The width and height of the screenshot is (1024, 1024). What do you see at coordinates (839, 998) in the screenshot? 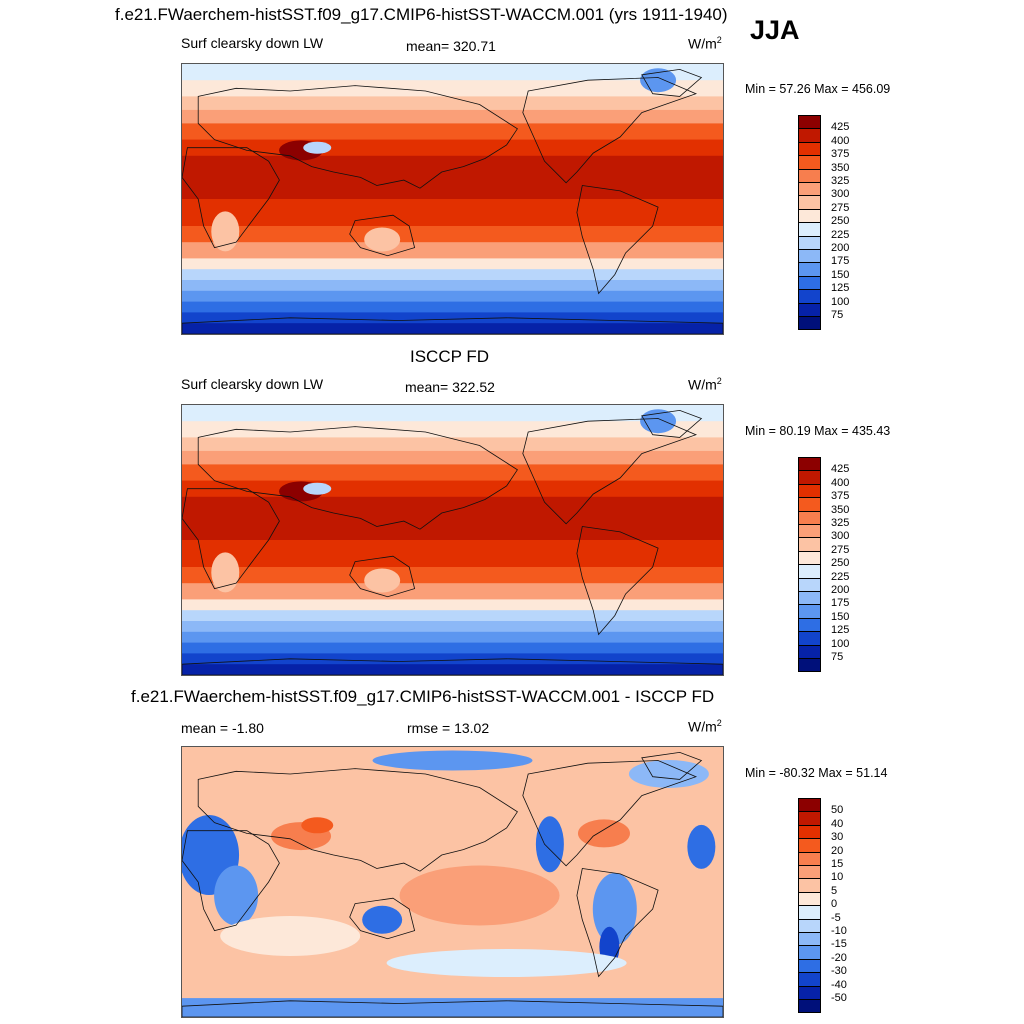
I see `colorbar-tick-label: -50` at bounding box center [839, 998].